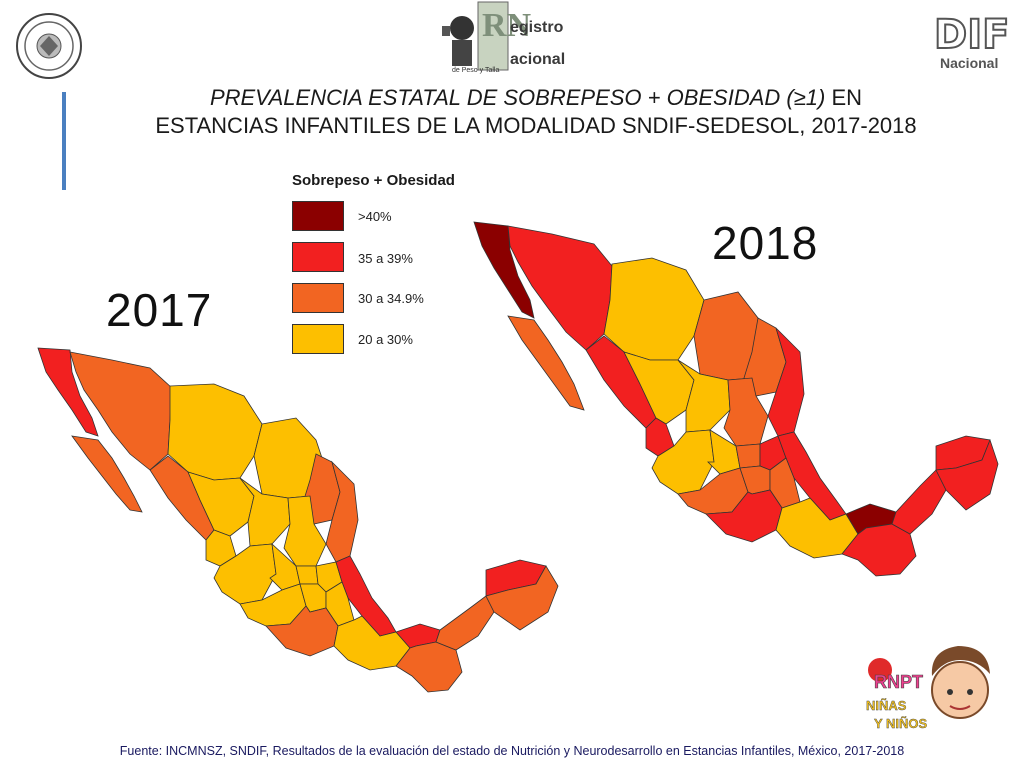 The height and width of the screenshot is (768, 1024). Describe the element at coordinates (107, 474) in the screenshot. I see `map2017-baja-california-sur` at that location.